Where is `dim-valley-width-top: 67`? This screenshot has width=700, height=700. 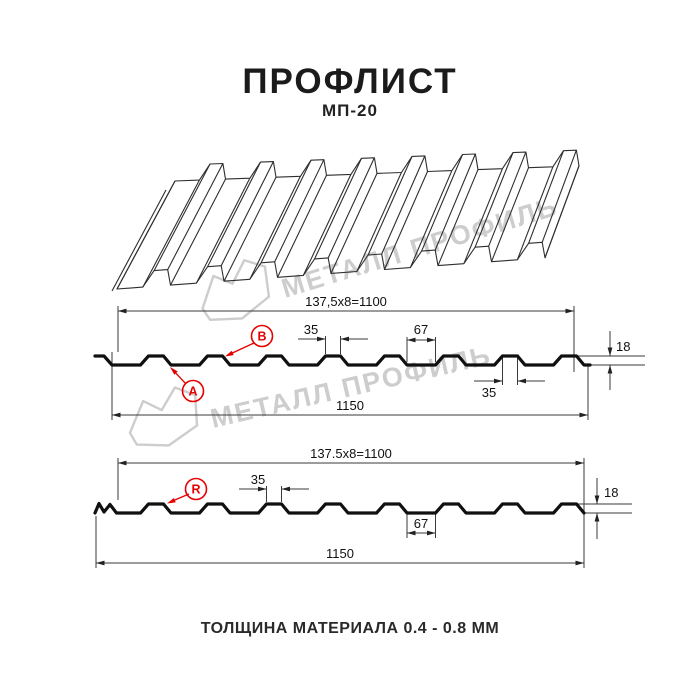
dim-valley-width-top: 67 is located at coordinates (421, 329).